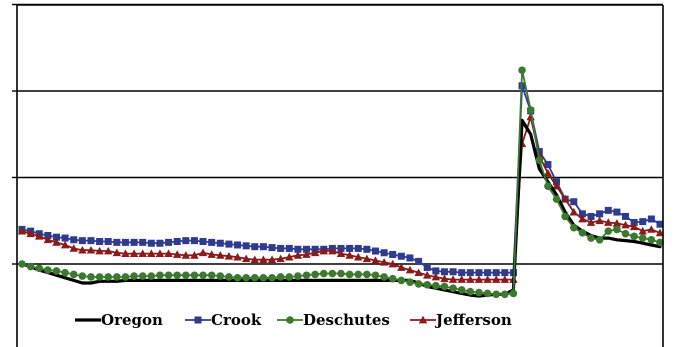 This screenshot has width=677, height=347. Describe the element at coordinates (236, 320) in the screenshot. I see `legend-label-crook: Crook` at that location.